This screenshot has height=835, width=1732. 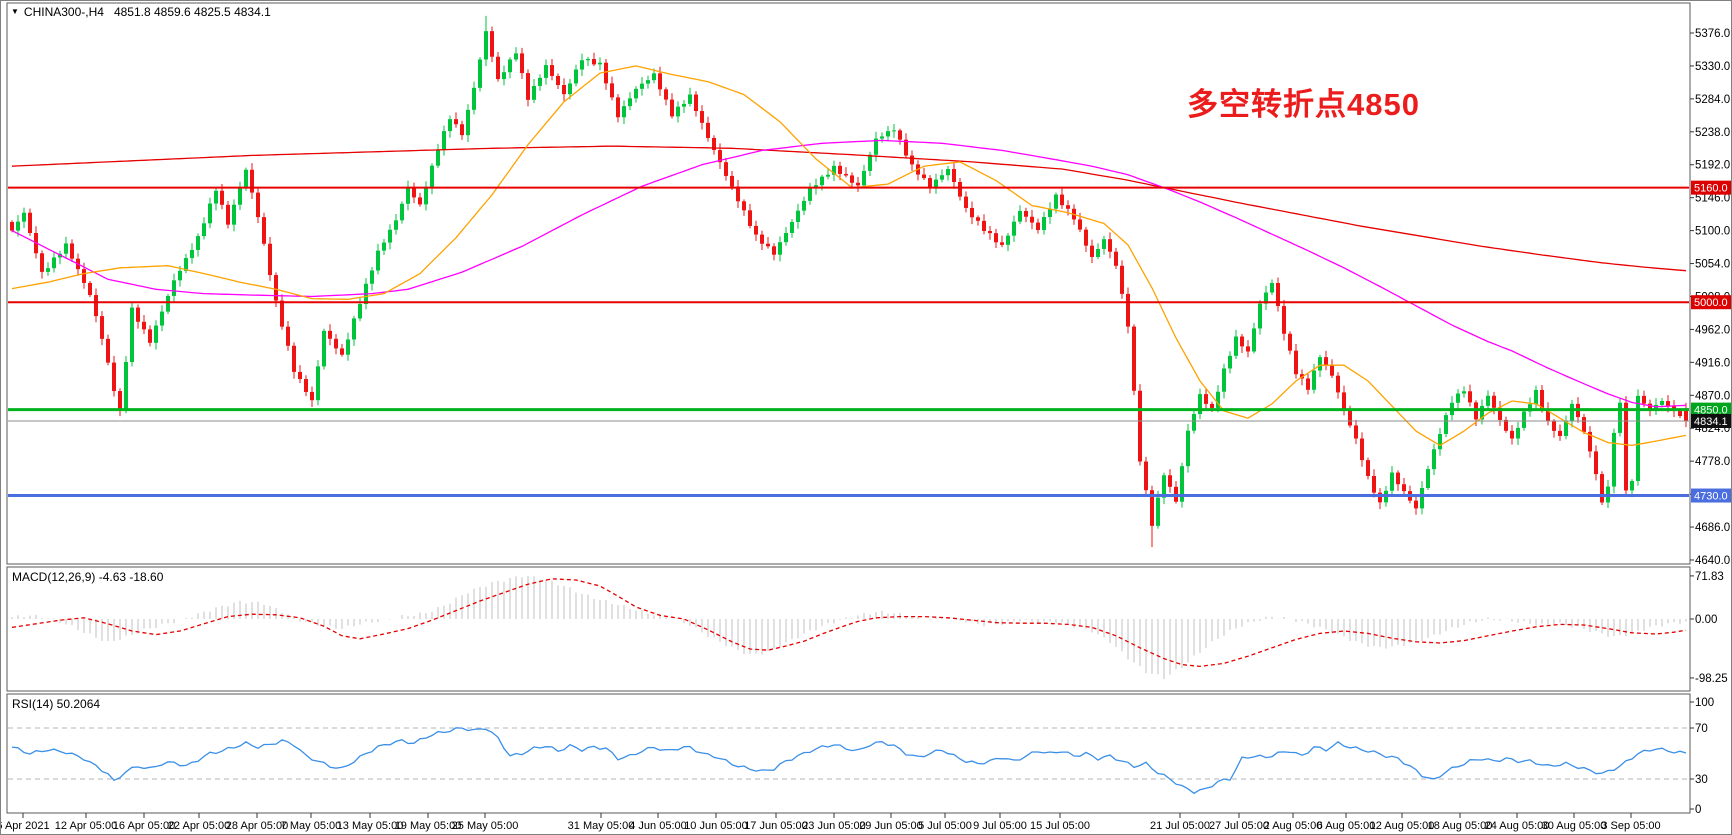 I want to click on rsi-panel, so click(x=848, y=761).